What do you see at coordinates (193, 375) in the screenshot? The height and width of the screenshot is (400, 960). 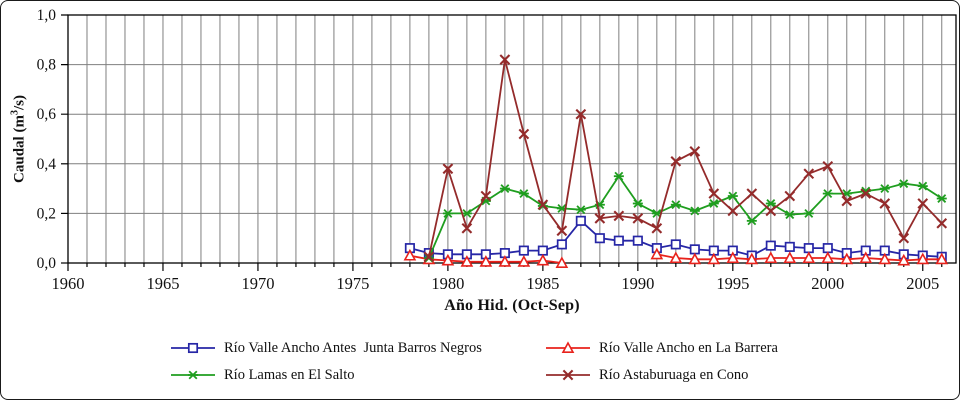 I see `legend-marker-green-asterisk` at bounding box center [193, 375].